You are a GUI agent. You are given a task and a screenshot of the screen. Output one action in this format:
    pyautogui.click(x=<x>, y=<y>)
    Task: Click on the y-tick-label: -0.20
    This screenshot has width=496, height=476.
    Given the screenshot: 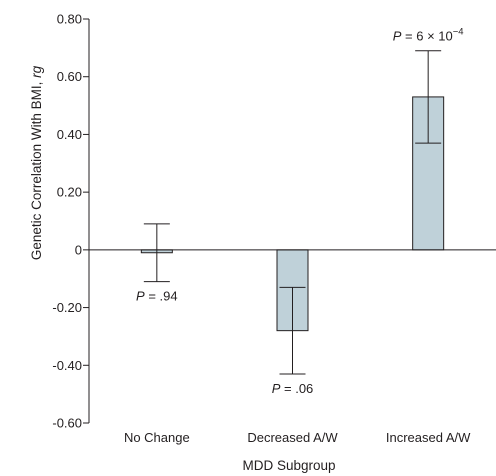 What is the action you would take?
    pyautogui.click(x=67, y=307)
    